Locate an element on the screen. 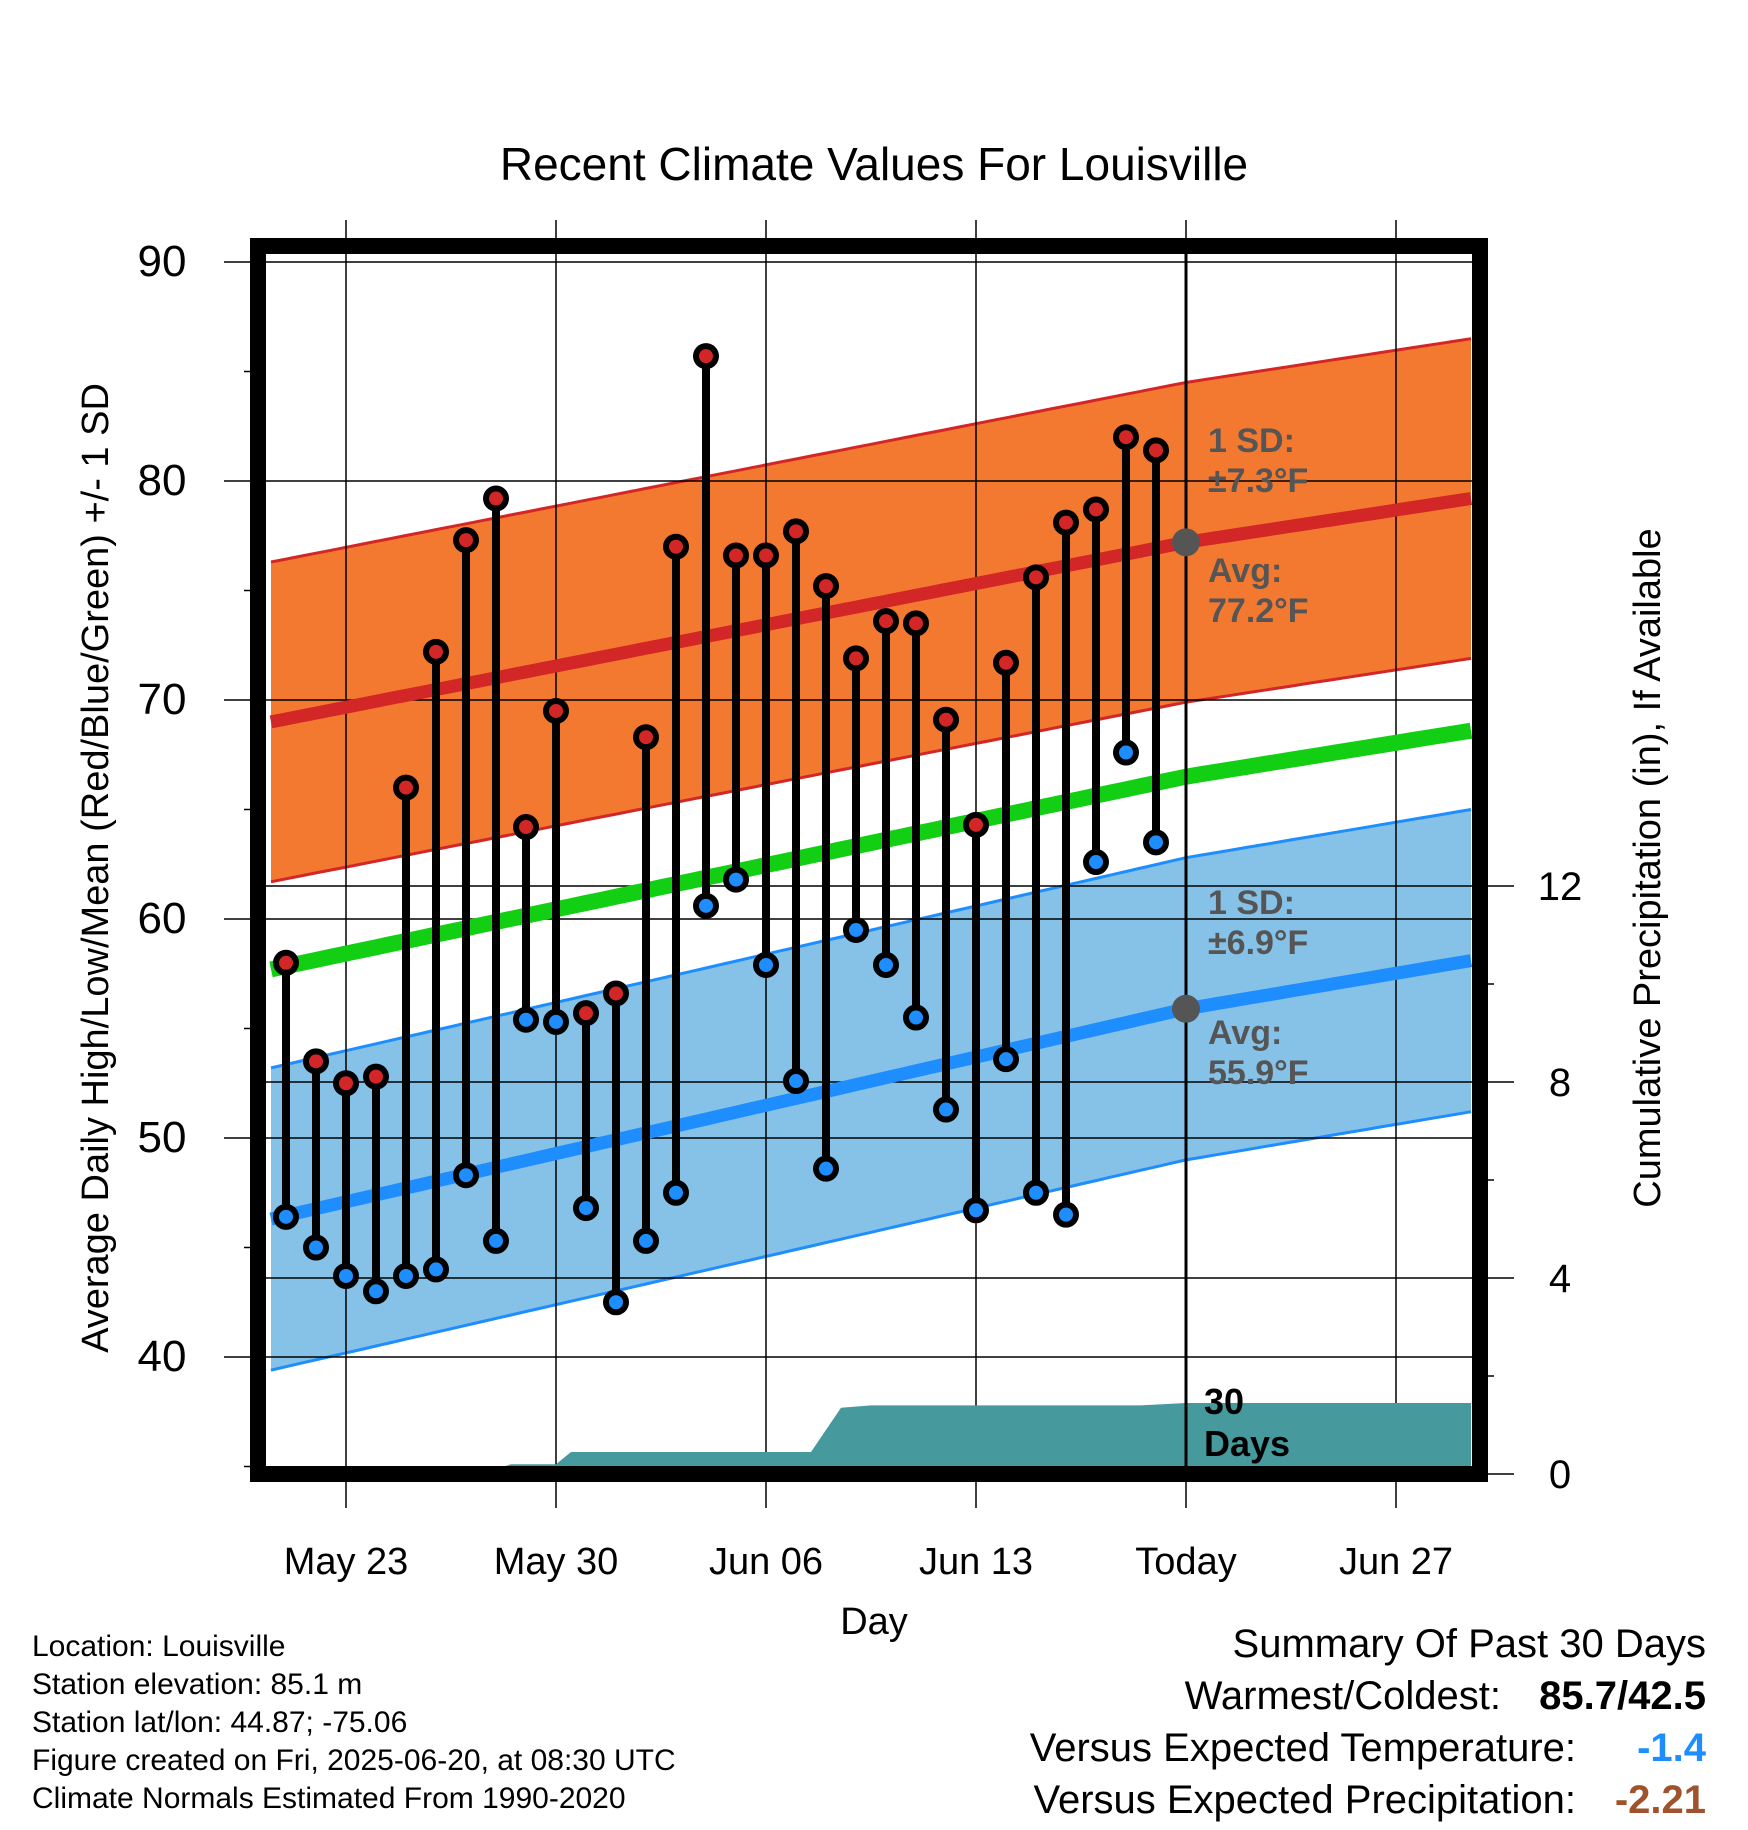 This screenshot has width=1748, height=1830. y2-tick-label-0: 0 is located at coordinates (1560, 1475).